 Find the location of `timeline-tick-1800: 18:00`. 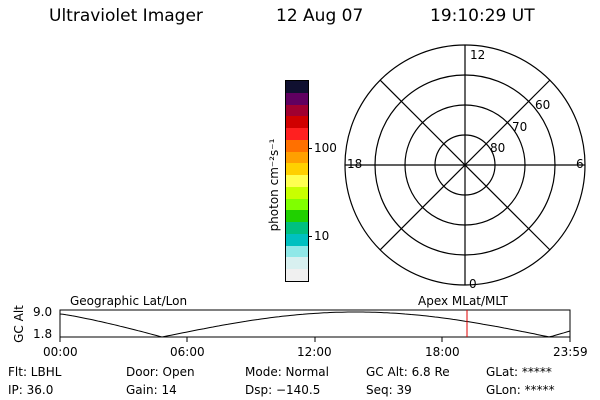

timeline-tick-1800: 18:00 is located at coordinates (442, 352).